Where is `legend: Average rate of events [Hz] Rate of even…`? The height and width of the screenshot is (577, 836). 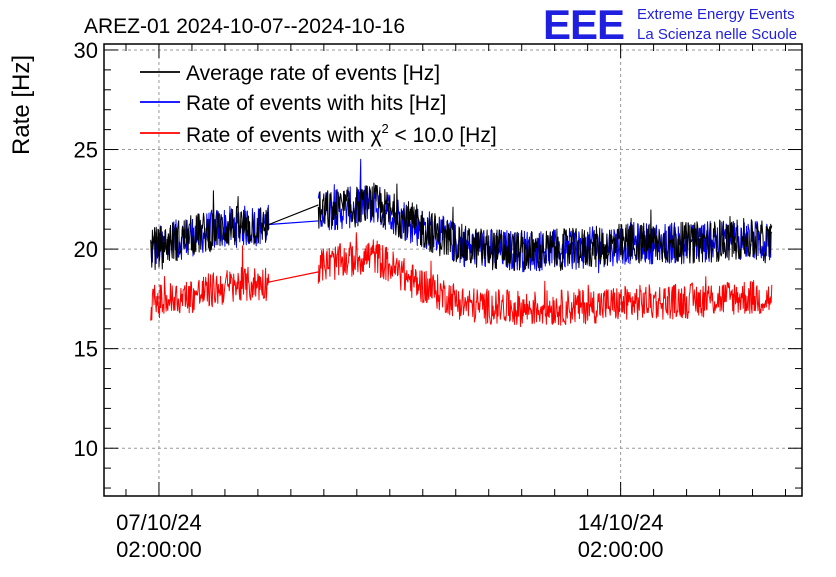
legend: Average rate of events [Hz] Rate of even… is located at coordinates (318, 104).